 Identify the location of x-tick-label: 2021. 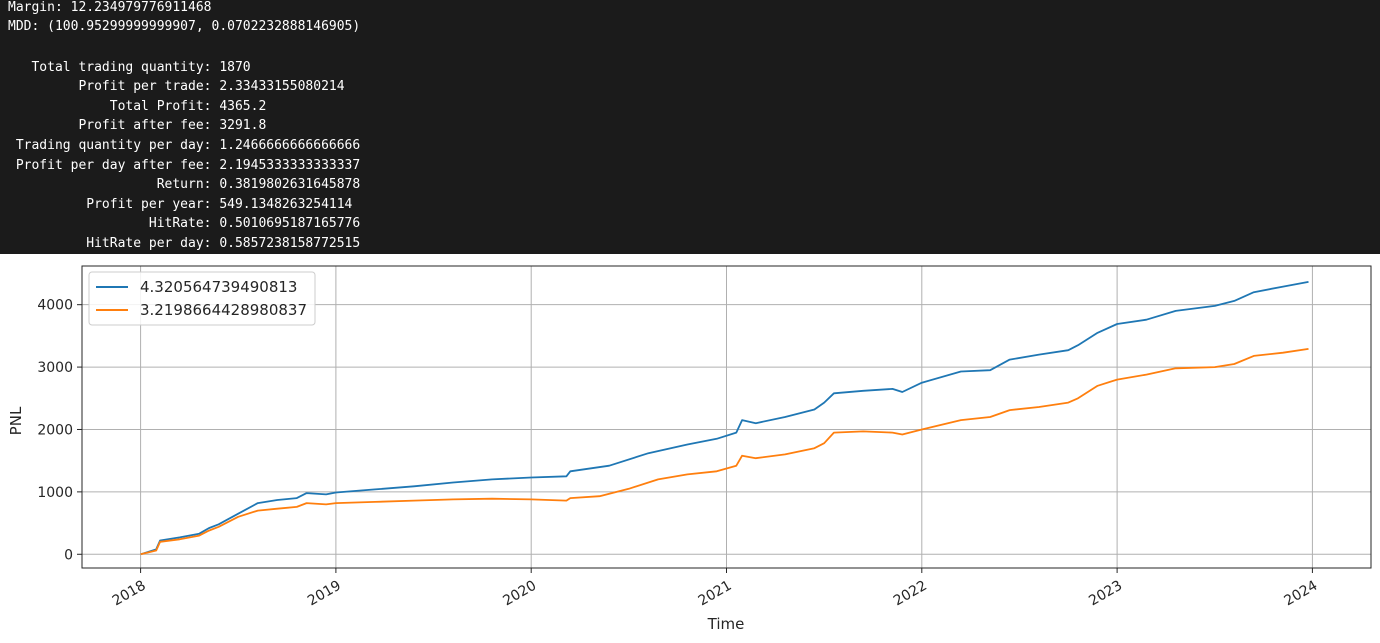
(715, 594).